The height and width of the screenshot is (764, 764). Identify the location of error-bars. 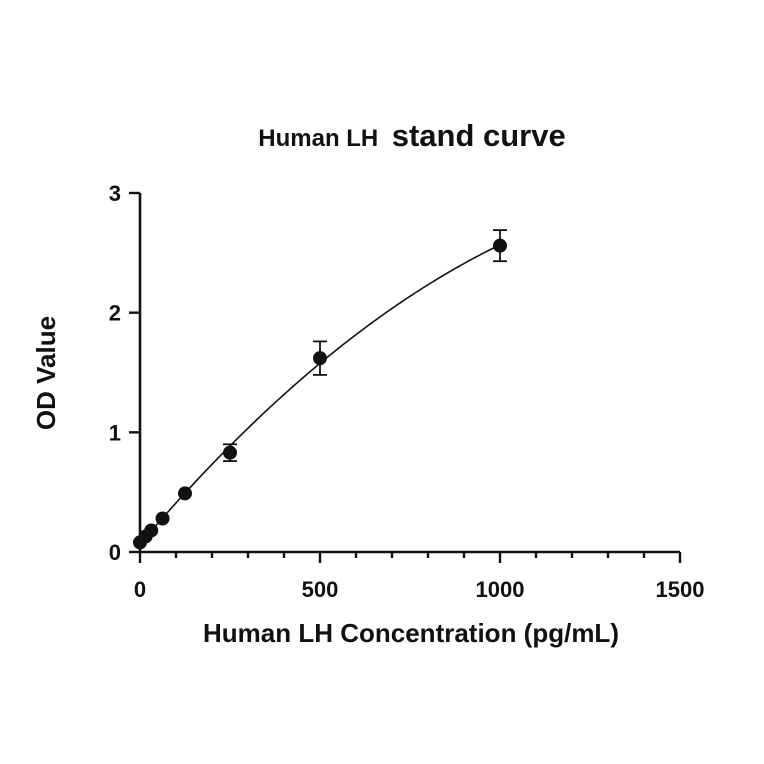
(365, 345).